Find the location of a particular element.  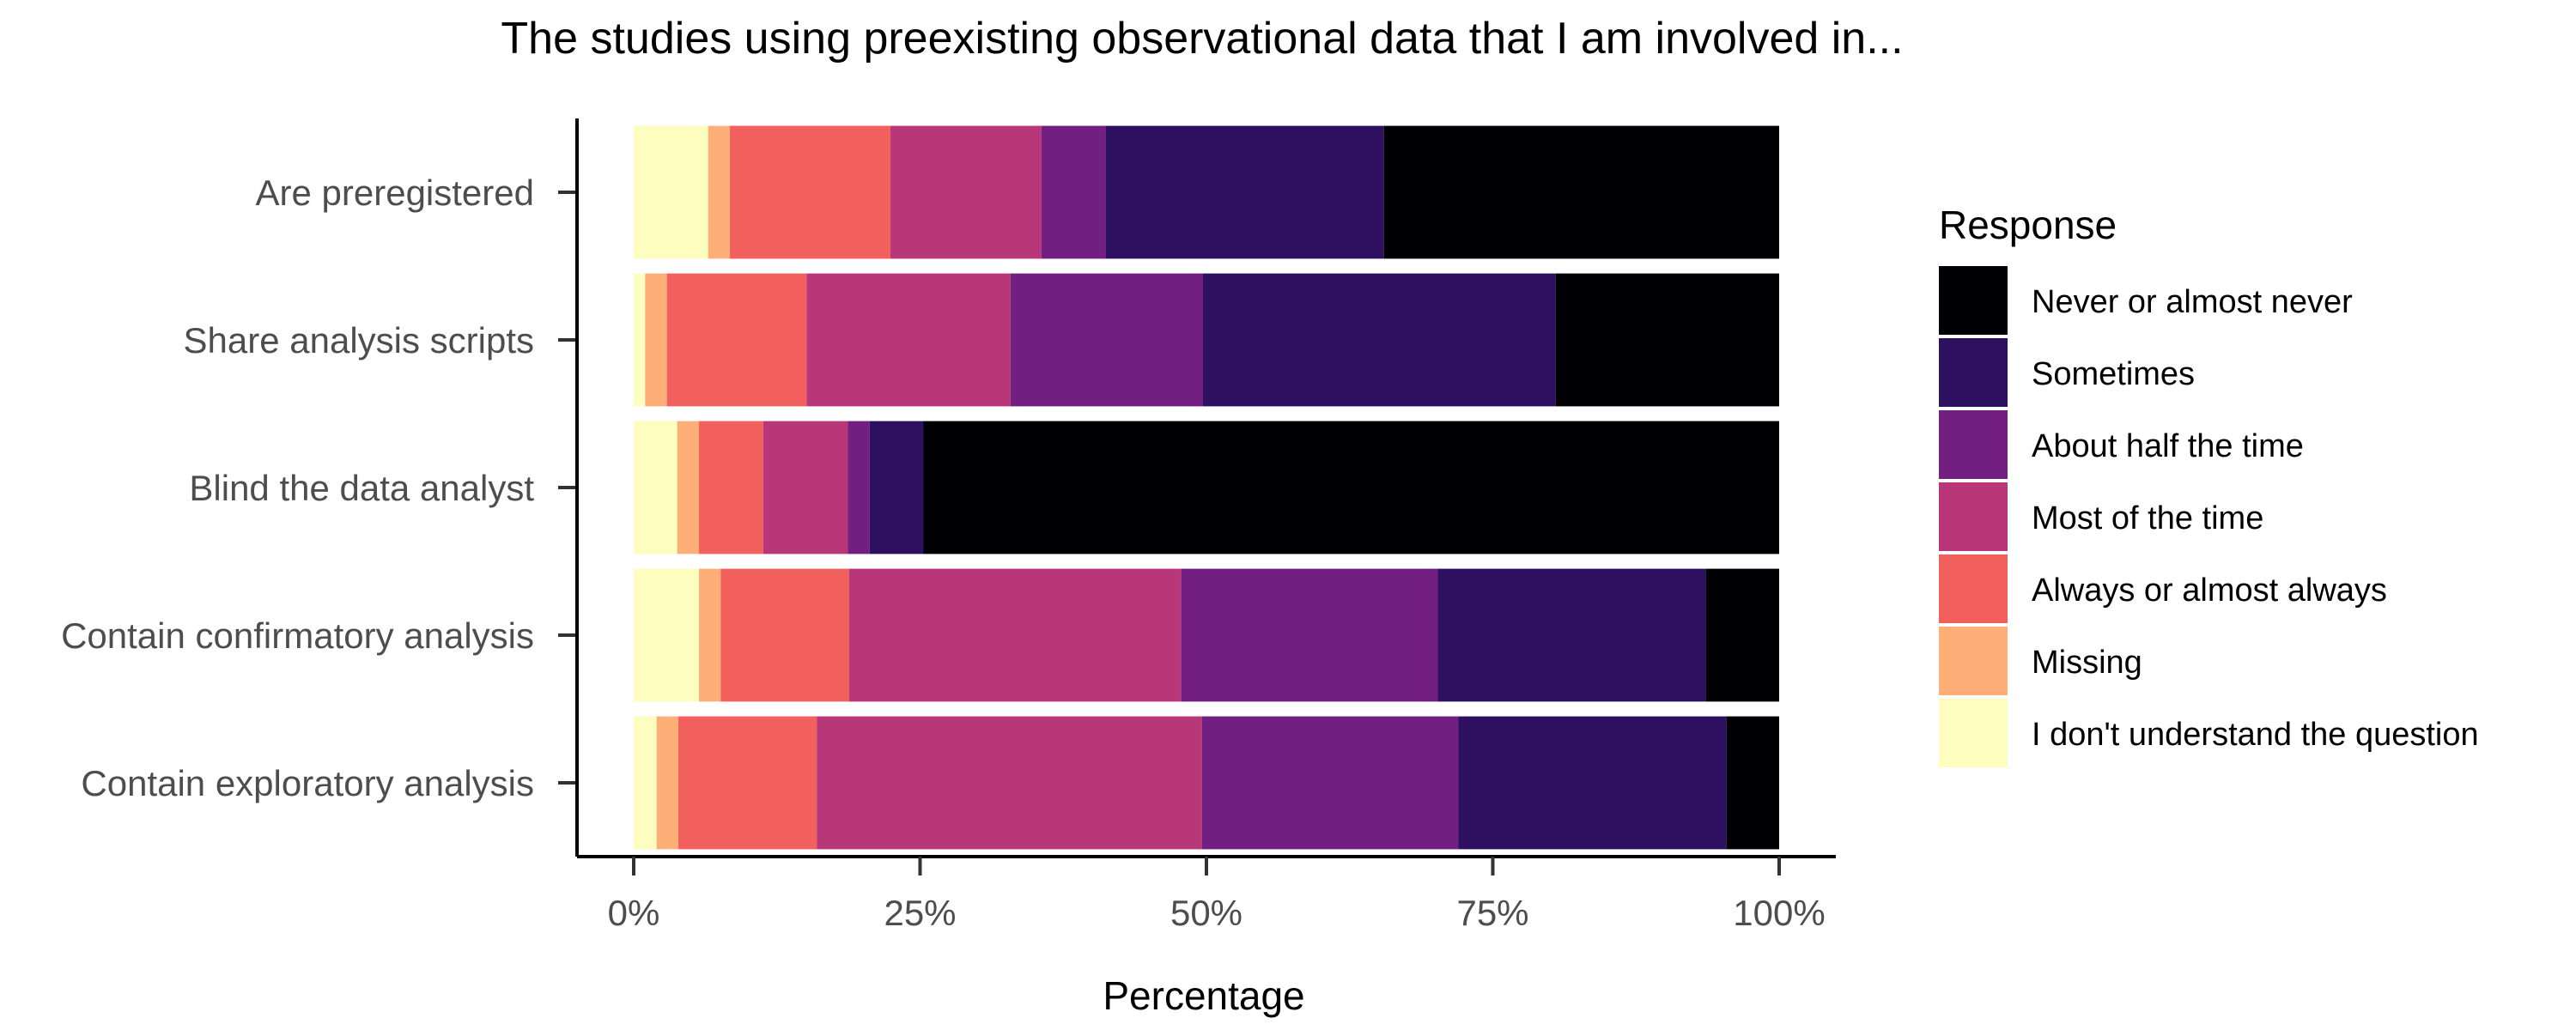

legend-label-always-or-almost-always: Always or almost always is located at coordinates (2209, 591).